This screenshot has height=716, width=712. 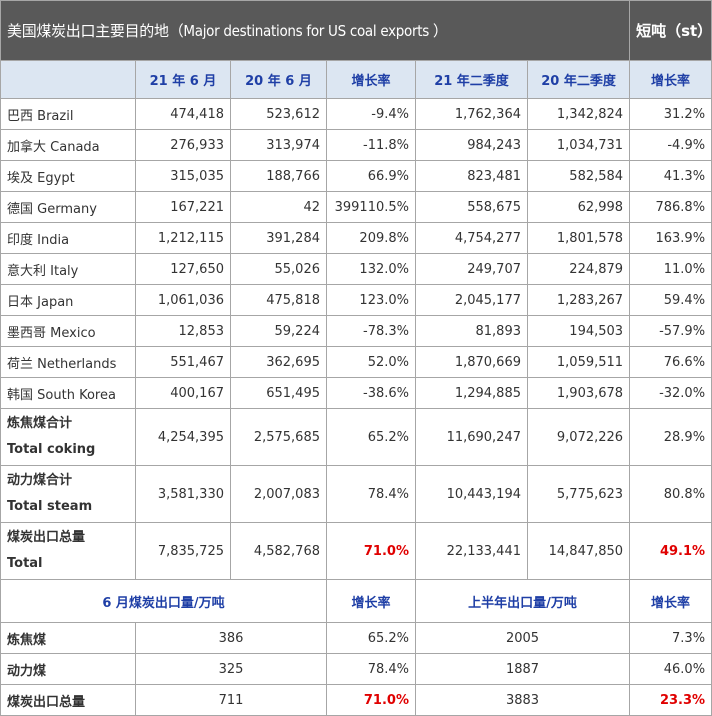 I want to click on country-name-zh: 加拿大, so click(x=27, y=147).